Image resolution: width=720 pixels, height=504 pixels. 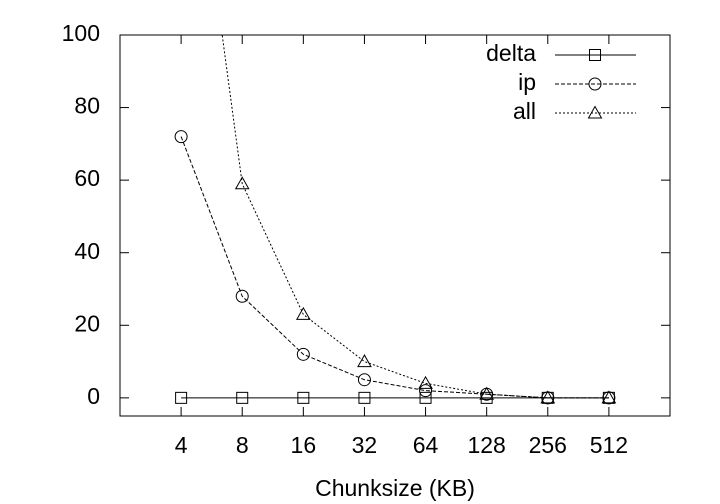 I want to click on y-tick-label: 20, so click(x=87, y=323).